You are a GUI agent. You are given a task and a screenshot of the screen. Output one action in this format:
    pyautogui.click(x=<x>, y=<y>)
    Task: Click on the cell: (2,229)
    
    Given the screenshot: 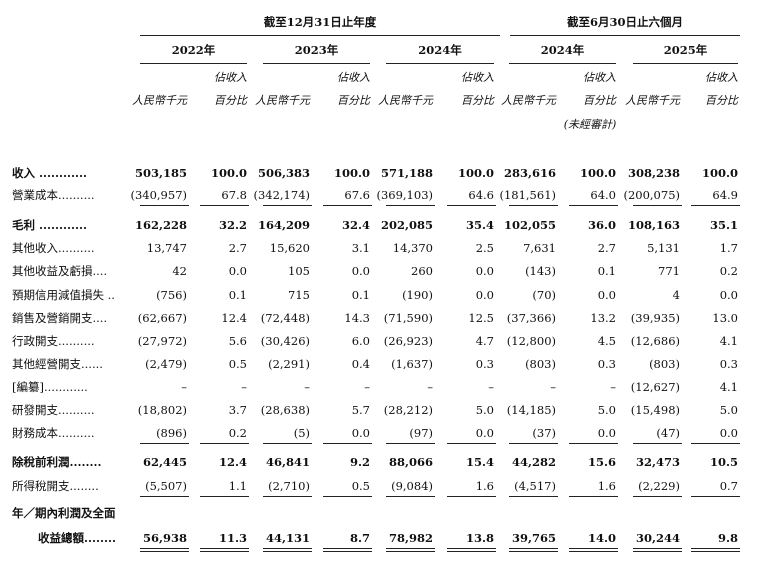 What is the action you would take?
    pyautogui.click(x=659, y=486)
    